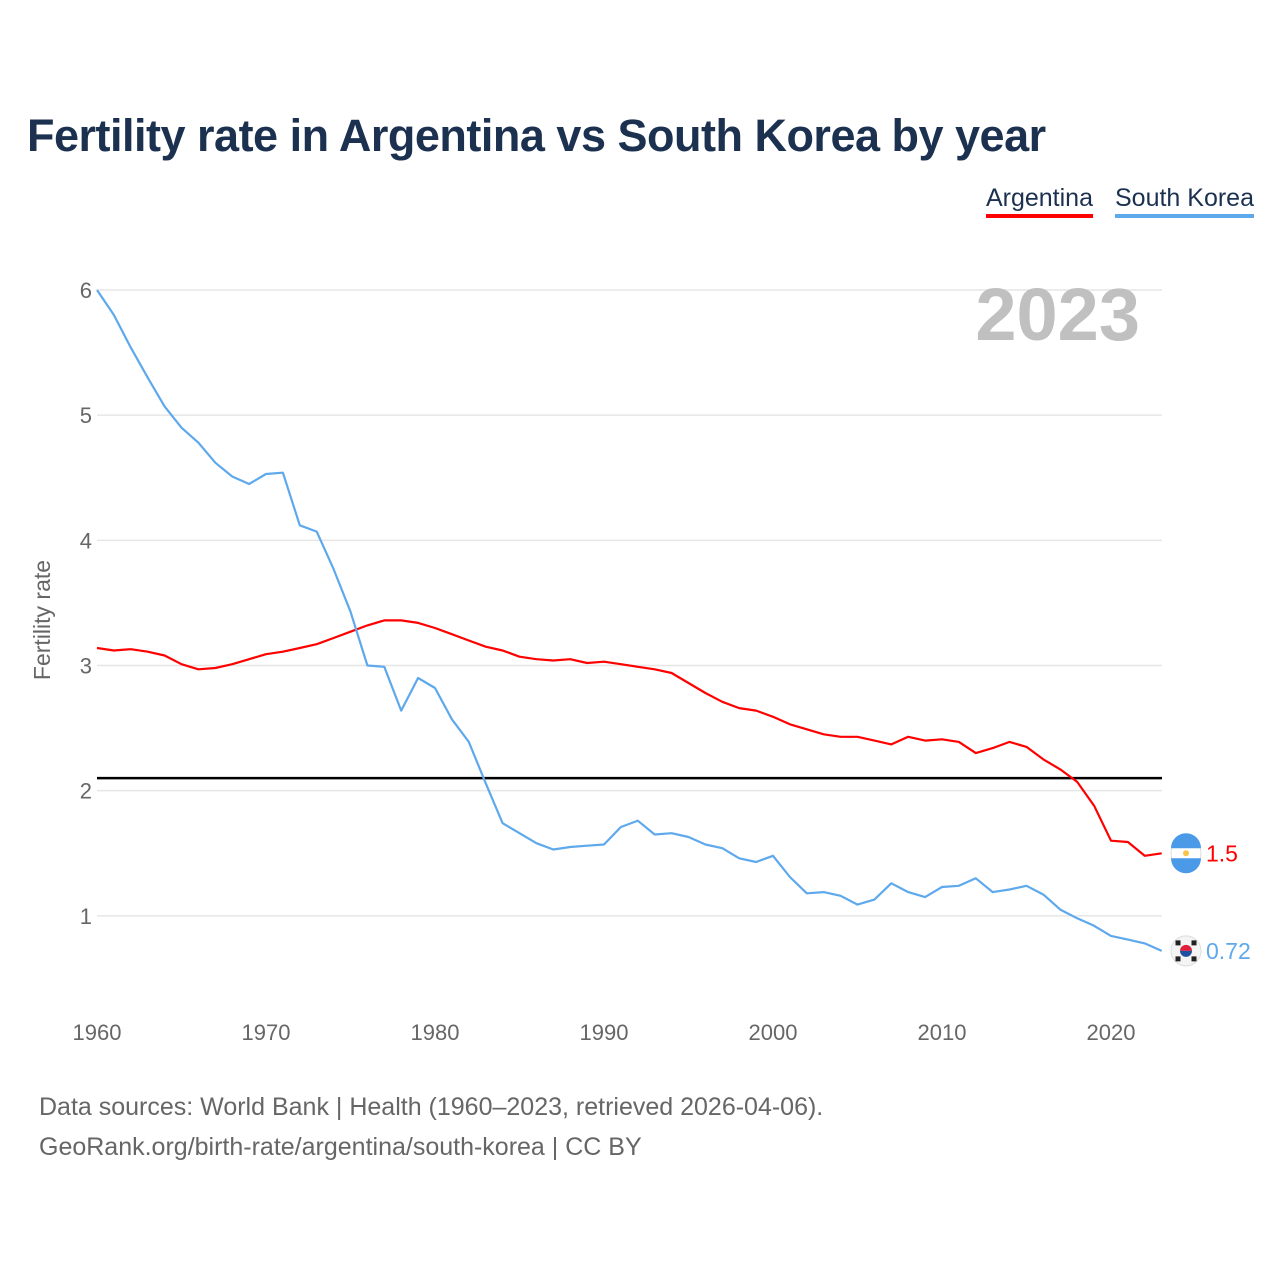  I want to click on legend: Argentina South Korea, so click(1119, 201).